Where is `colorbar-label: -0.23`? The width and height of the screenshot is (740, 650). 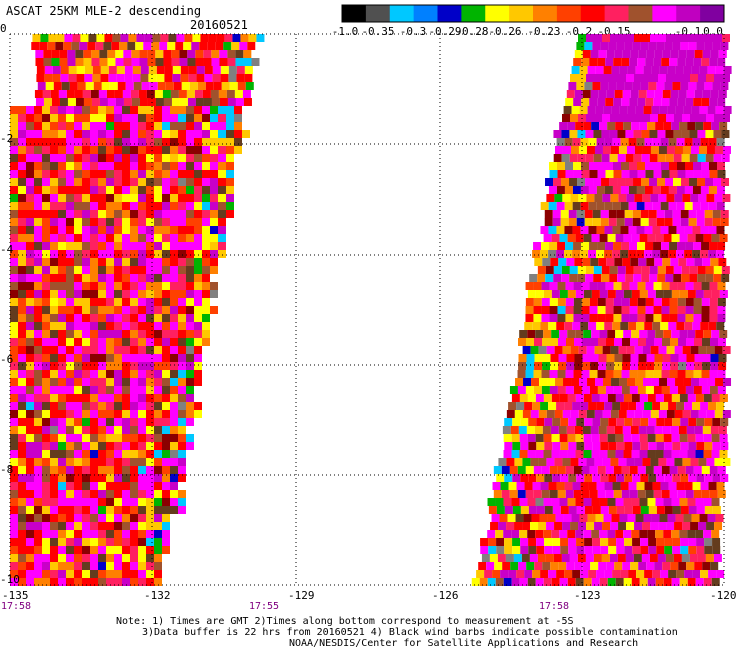
colorbar-label: -0.23 is located at coordinates (544, 31).